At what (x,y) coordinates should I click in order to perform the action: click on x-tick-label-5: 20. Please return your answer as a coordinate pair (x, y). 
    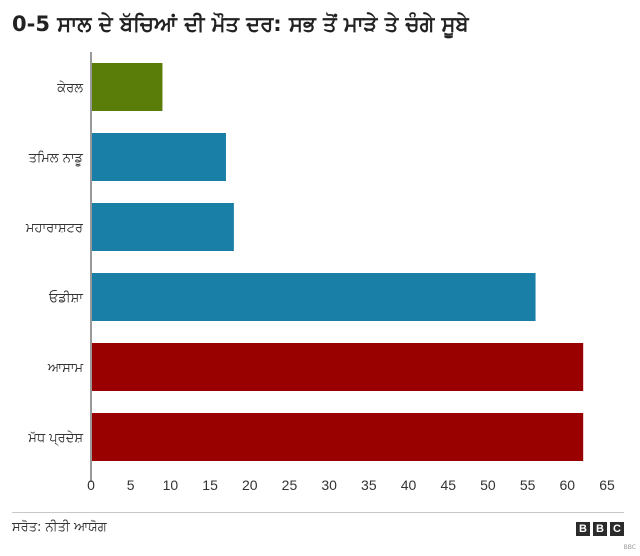
    Looking at the image, I should click on (250, 485).